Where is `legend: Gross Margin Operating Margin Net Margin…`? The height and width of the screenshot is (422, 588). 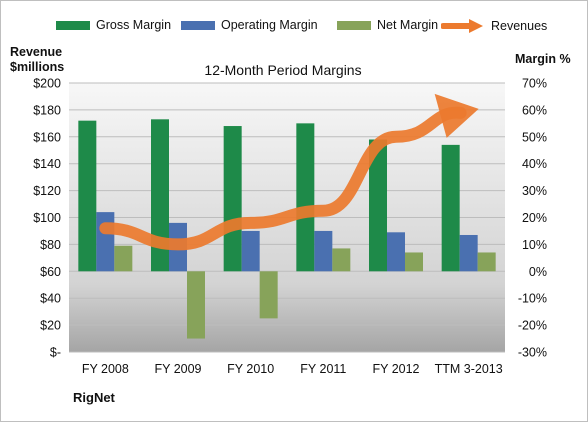 legend: Gross Margin Operating Margin Net Margin… is located at coordinates (294, 21).